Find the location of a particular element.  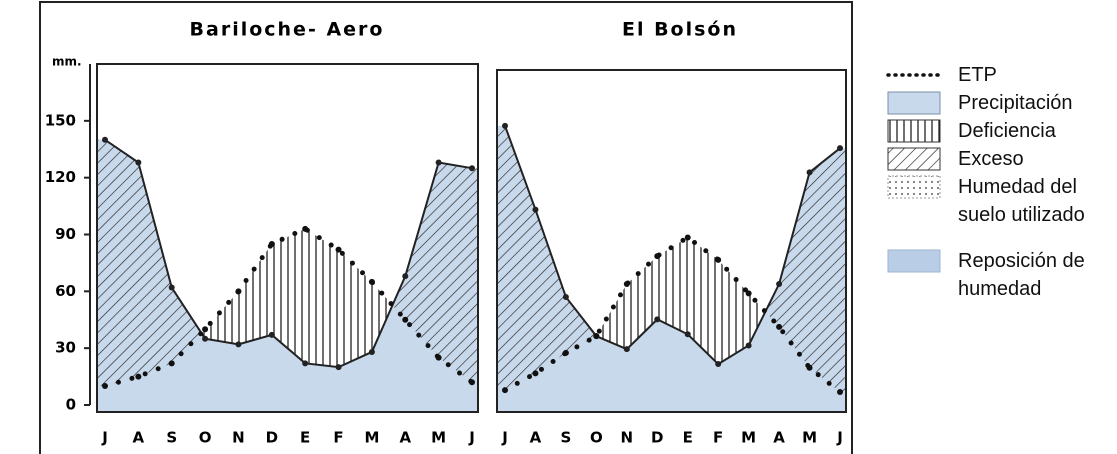

legend-label: Exceso is located at coordinates (991, 159).